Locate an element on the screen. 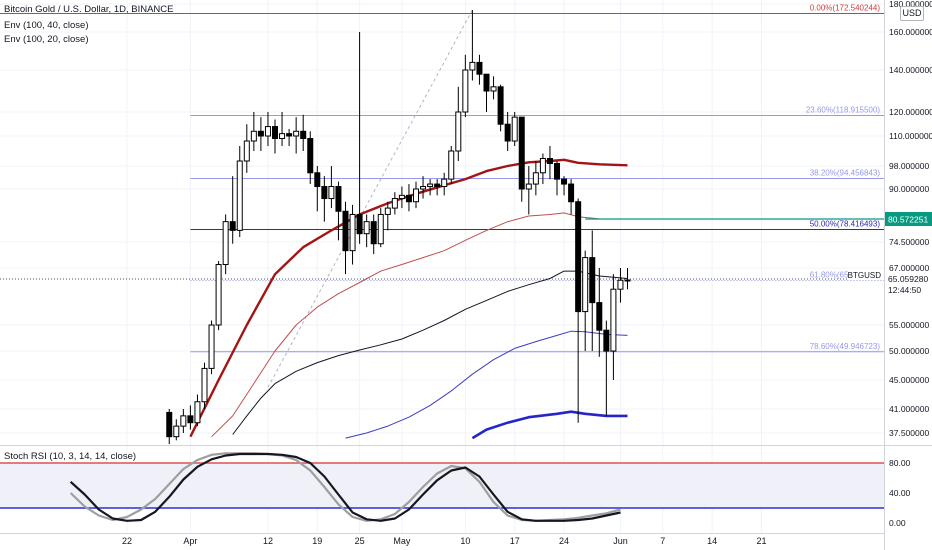 The width and height of the screenshot is (932, 550). envelope-price-badge is located at coordinates (908, 219).